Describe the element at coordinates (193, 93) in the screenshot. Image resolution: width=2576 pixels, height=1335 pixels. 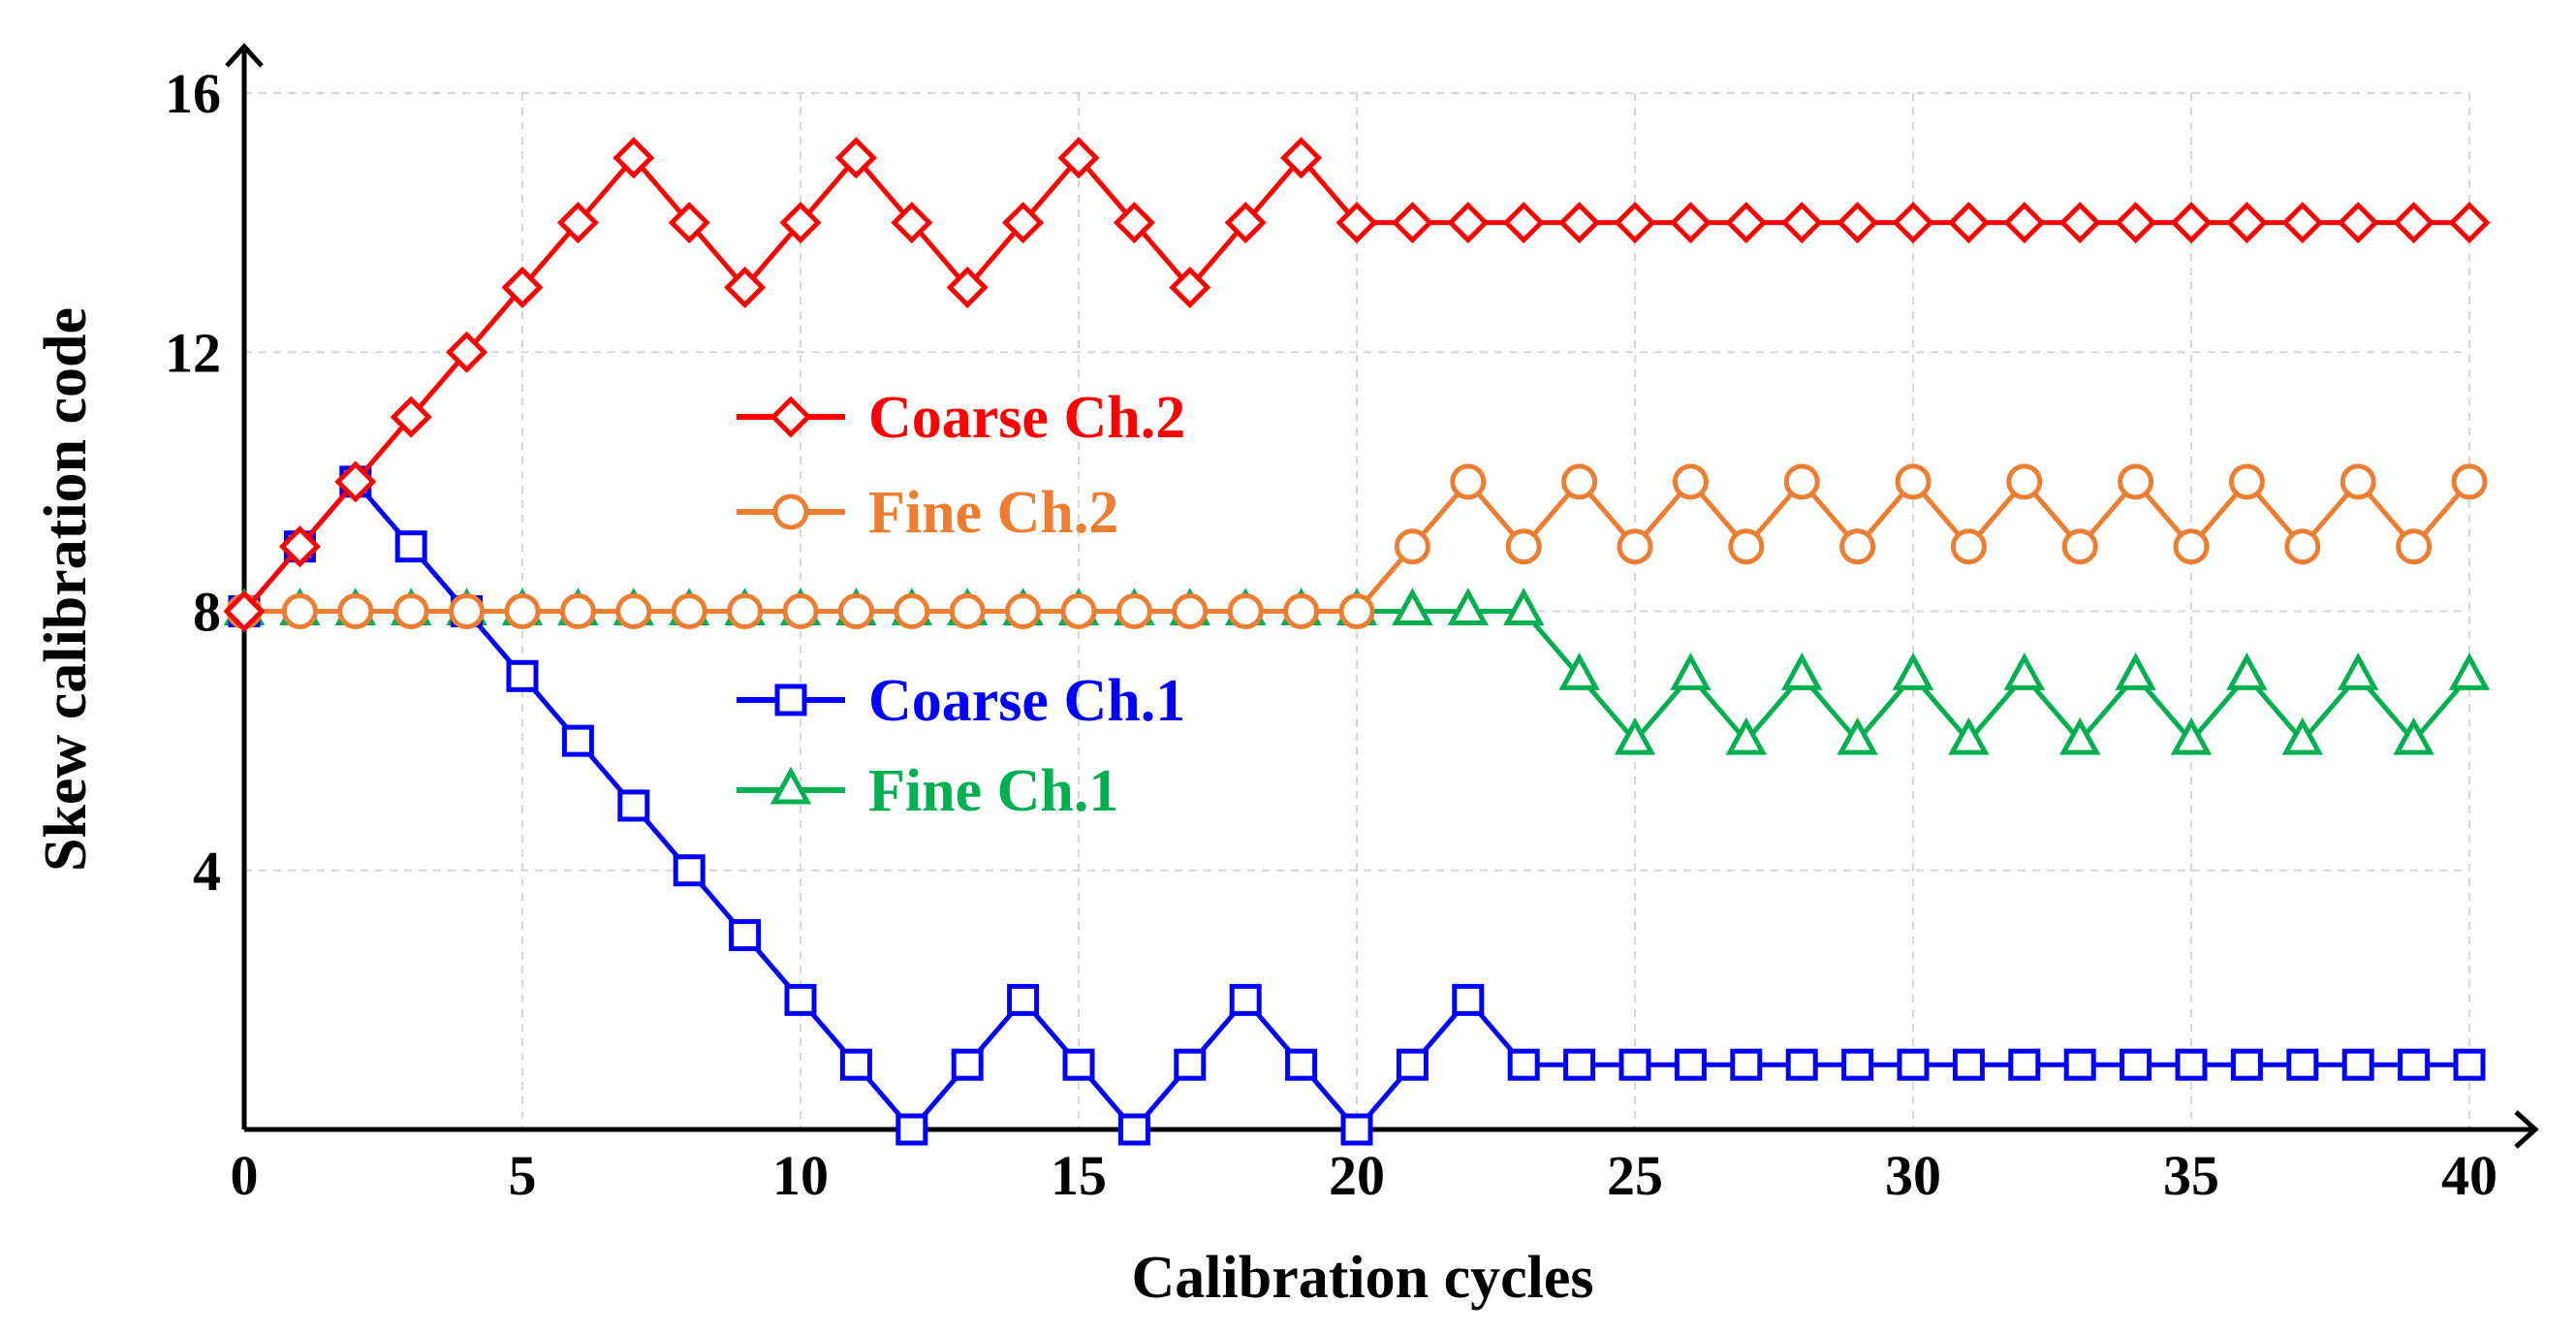
I see `y-tick-label: 16` at that location.